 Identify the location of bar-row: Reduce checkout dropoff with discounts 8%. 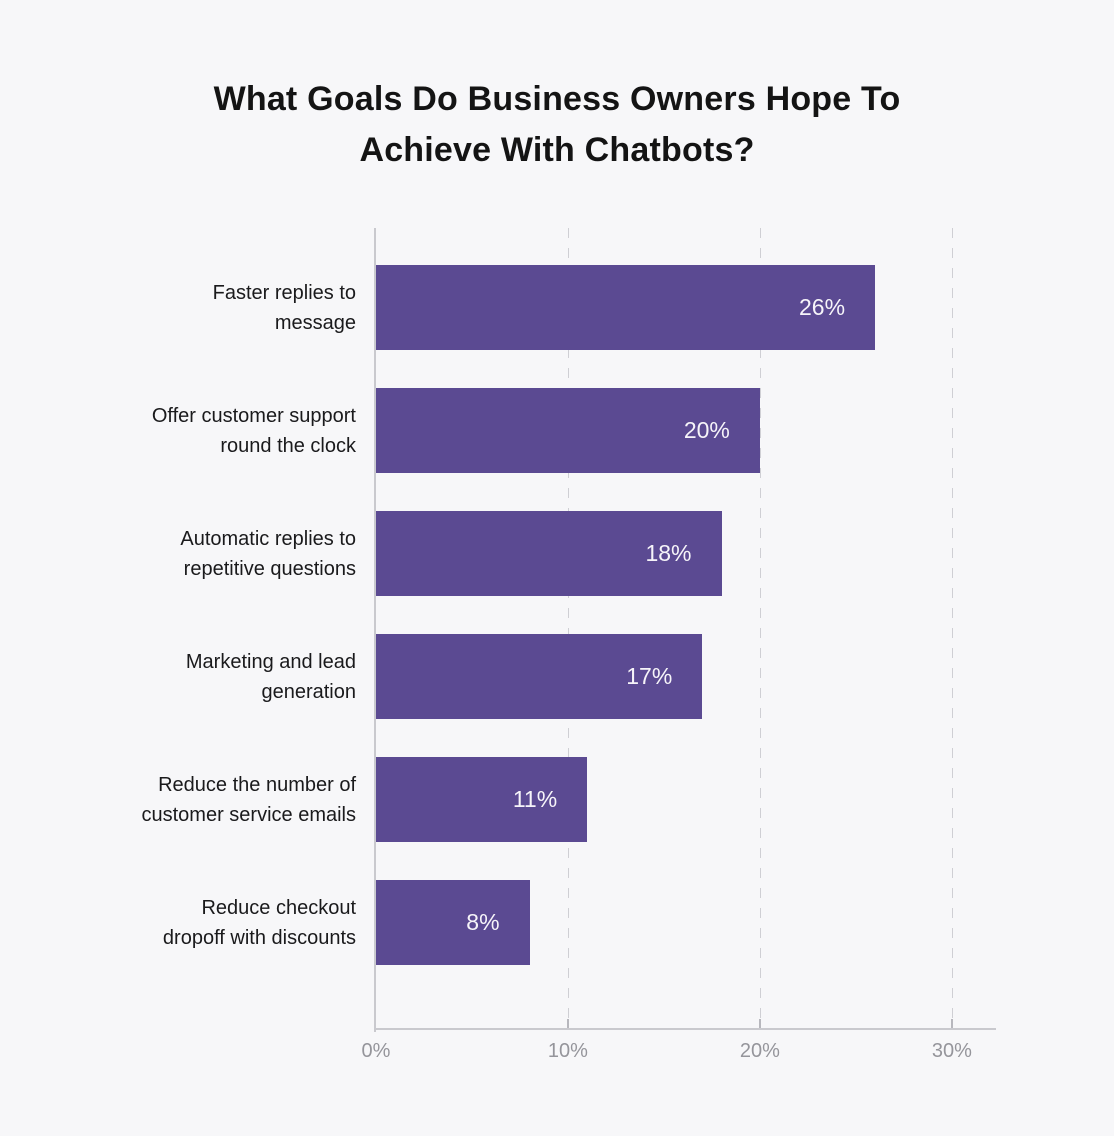
(498, 922).